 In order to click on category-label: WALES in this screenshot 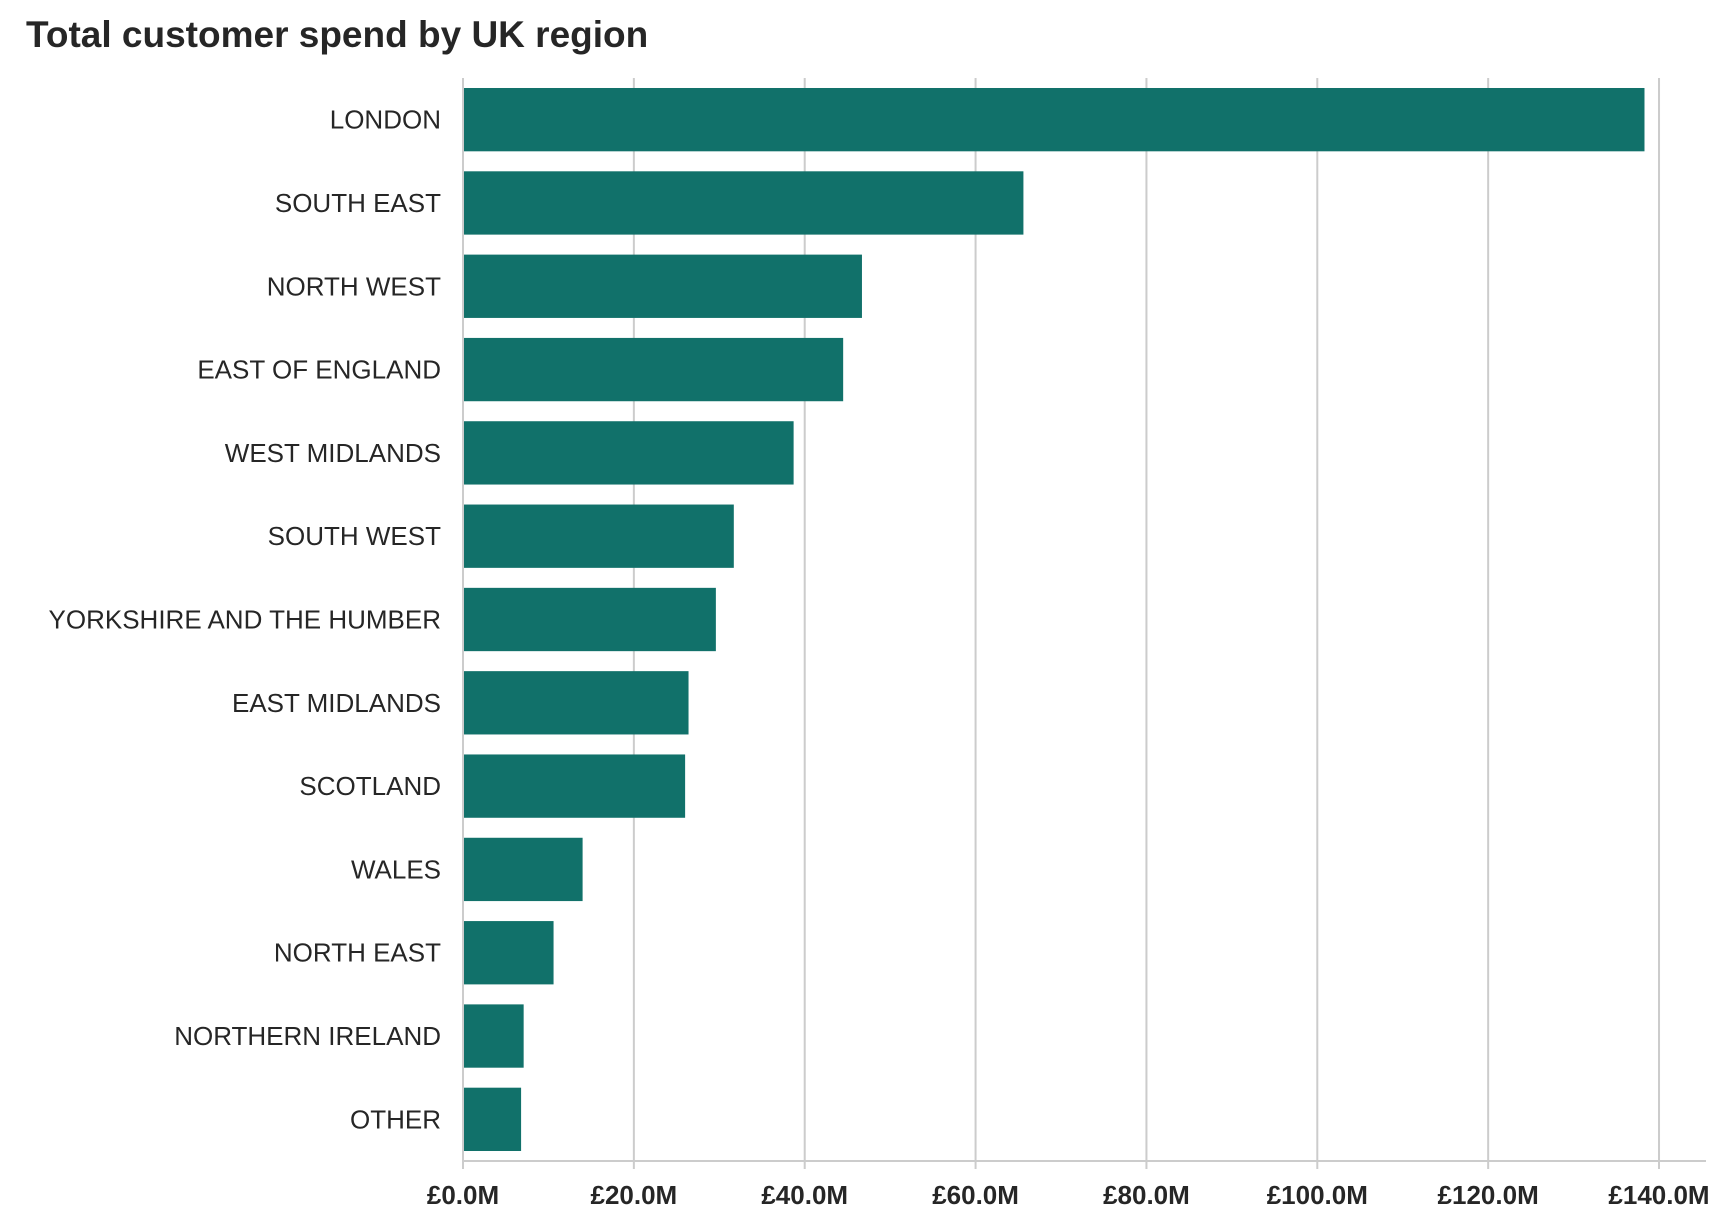, I will do `click(396, 869)`.